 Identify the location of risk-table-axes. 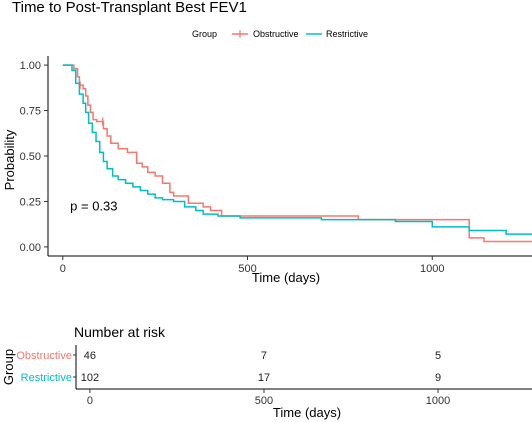
(303, 367).